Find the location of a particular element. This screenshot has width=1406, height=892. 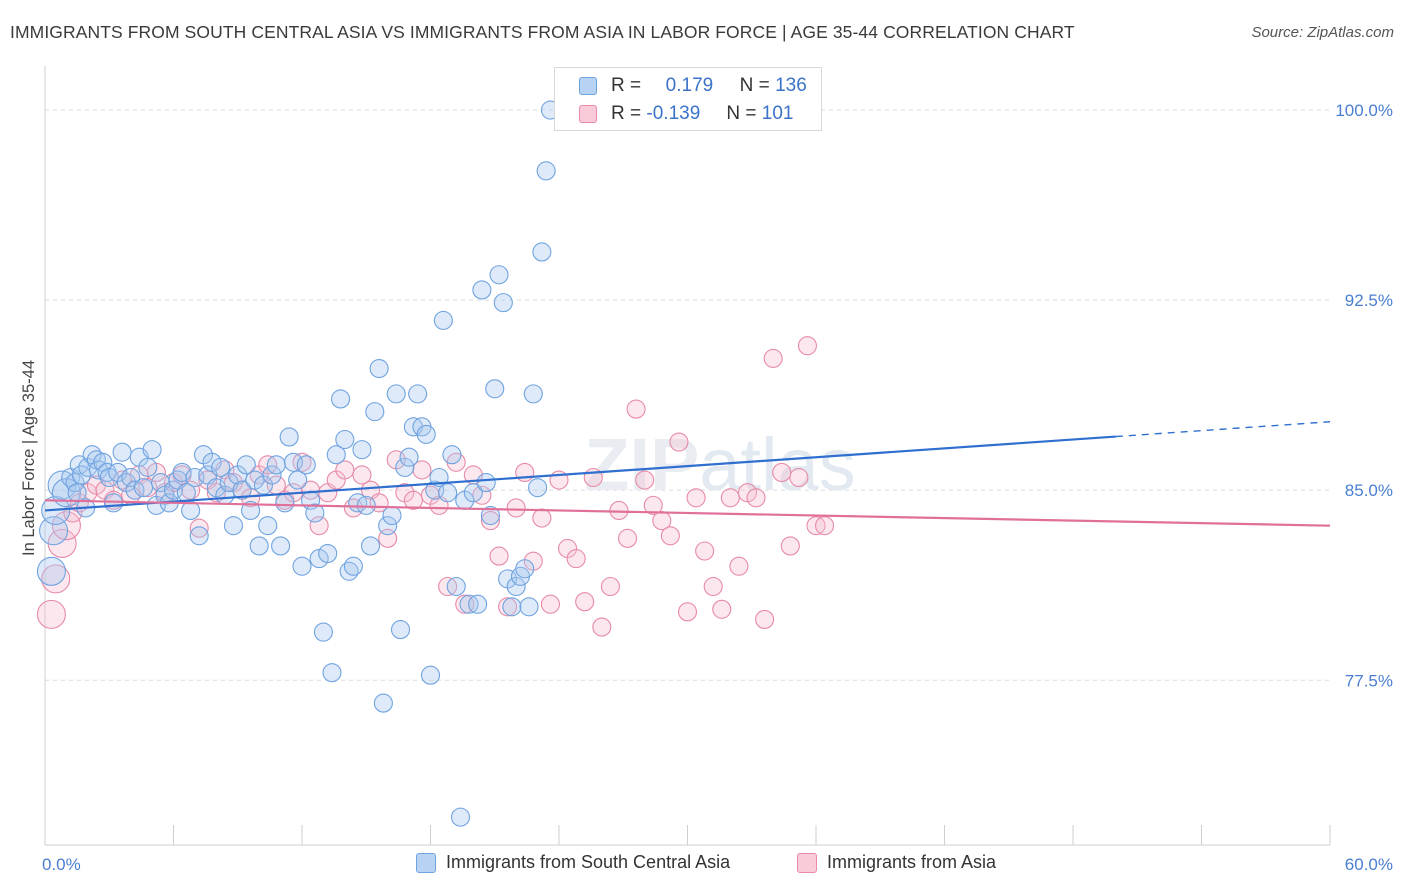

legend-r-label: R = is located at coordinates (626, 85).